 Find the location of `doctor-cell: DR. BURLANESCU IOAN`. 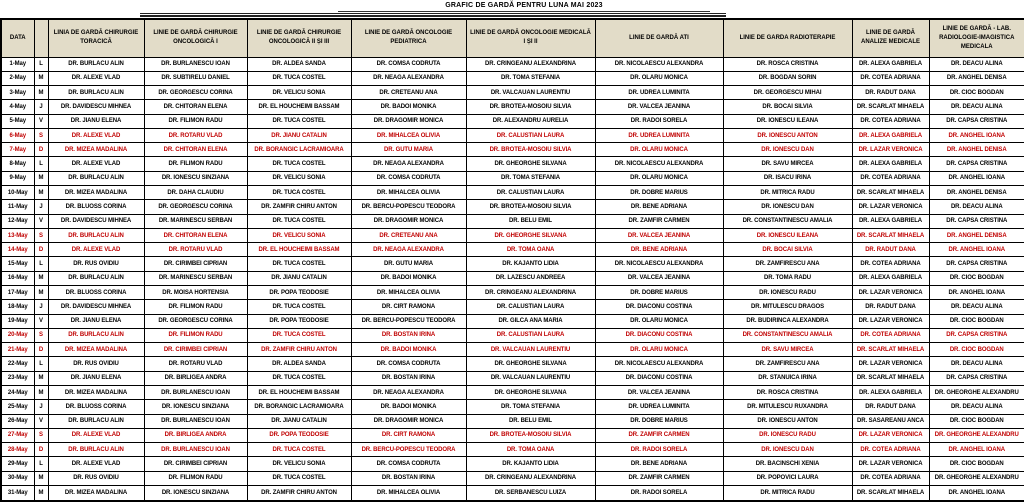

doctor-cell: DR. BURLANESCU IOAN is located at coordinates (195, 450).